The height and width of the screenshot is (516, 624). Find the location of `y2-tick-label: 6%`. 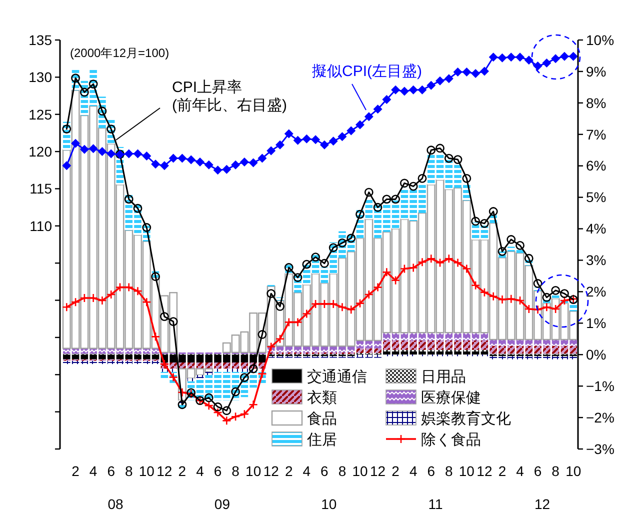

y2-tick-label: 6% is located at coordinates (596, 166).